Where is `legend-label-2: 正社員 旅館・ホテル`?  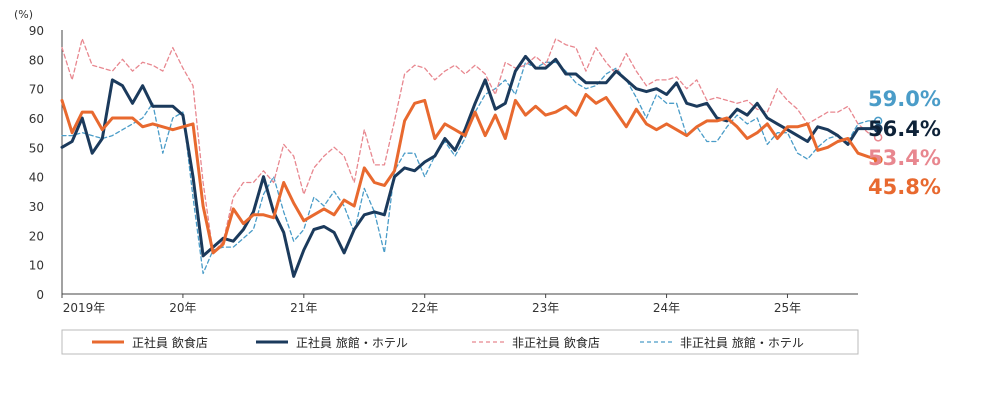 legend-label-2: 正社員 旅館・ホテル is located at coordinates (352, 342).